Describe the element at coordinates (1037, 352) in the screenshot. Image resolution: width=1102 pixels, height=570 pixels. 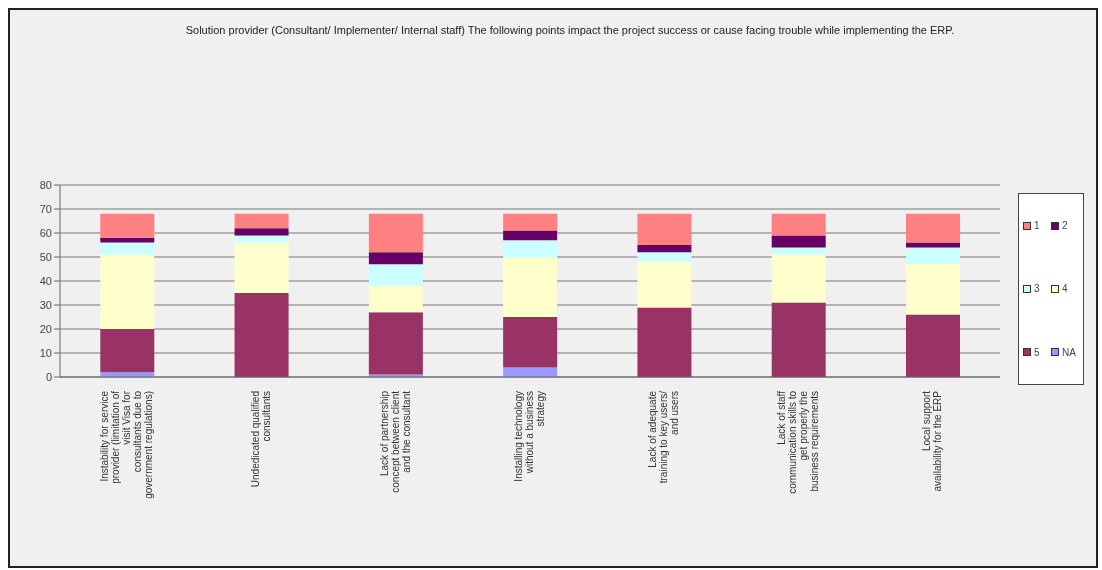
I see `legend-label: 5` at that location.